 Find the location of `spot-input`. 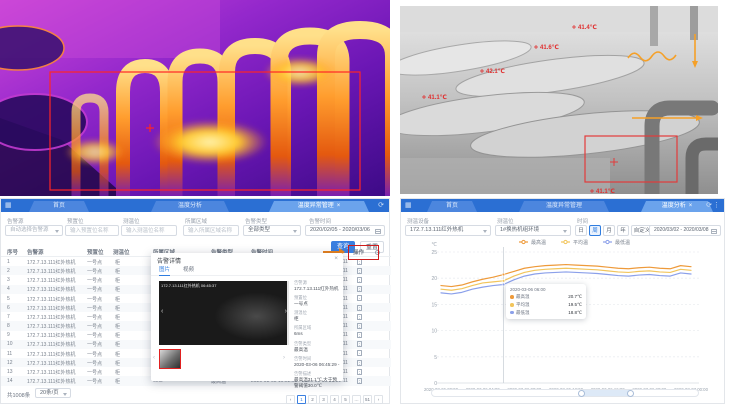

spot-input is located at coordinates (149, 230).